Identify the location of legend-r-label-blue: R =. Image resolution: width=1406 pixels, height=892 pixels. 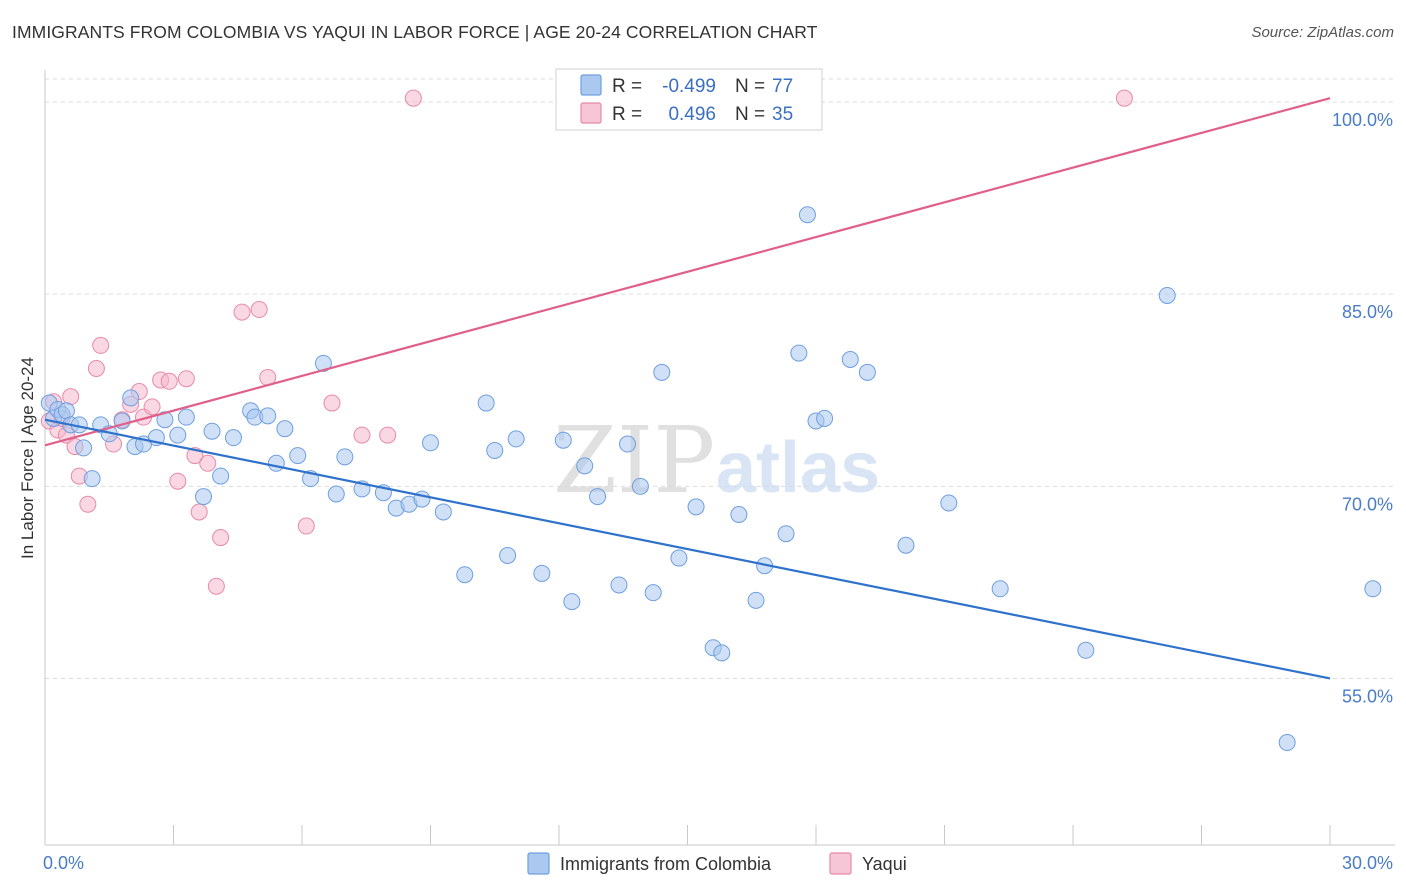
(627, 86).